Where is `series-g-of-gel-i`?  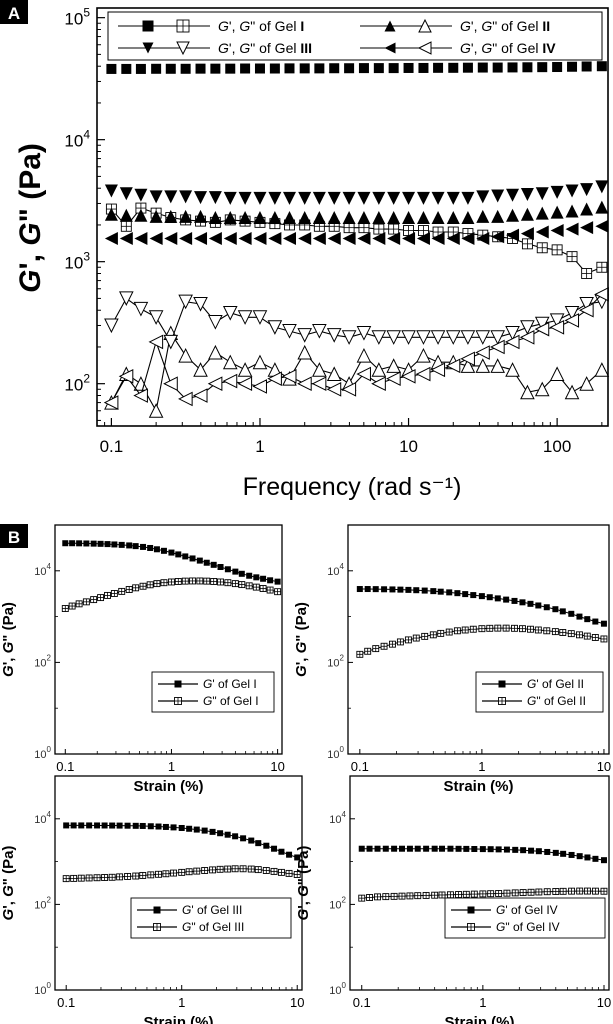
series-g-of-gel-i is located at coordinates (171, 562).